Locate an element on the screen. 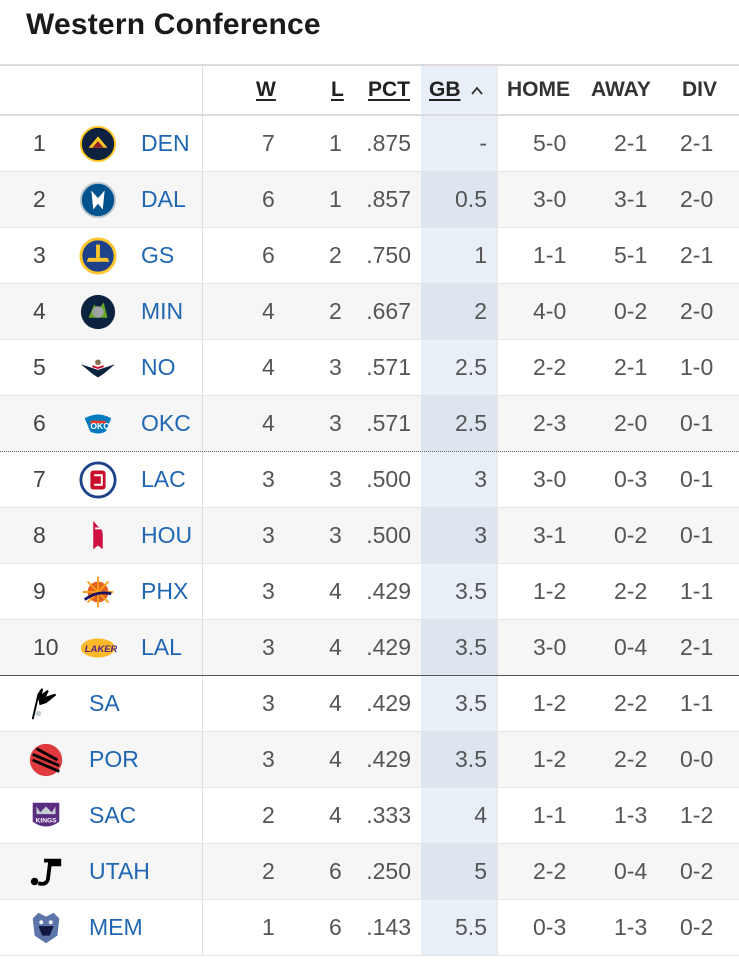 The image size is (739, 974). mavericks-logo-icon is located at coordinates (98, 200).